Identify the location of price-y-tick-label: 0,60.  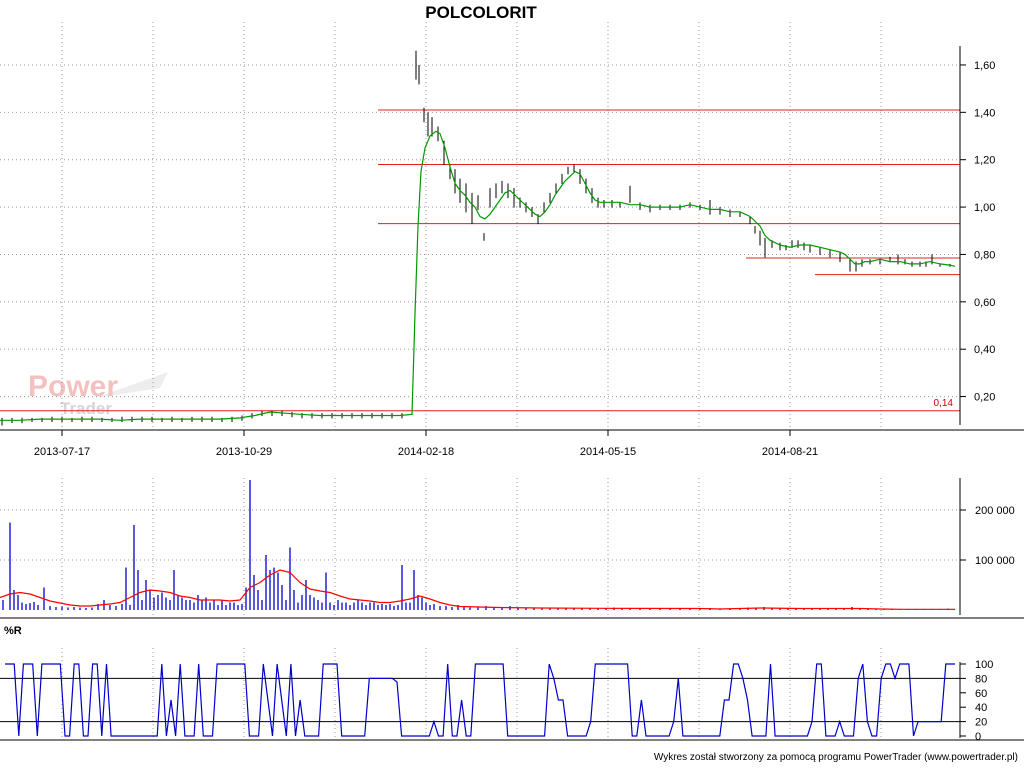
(984, 303).